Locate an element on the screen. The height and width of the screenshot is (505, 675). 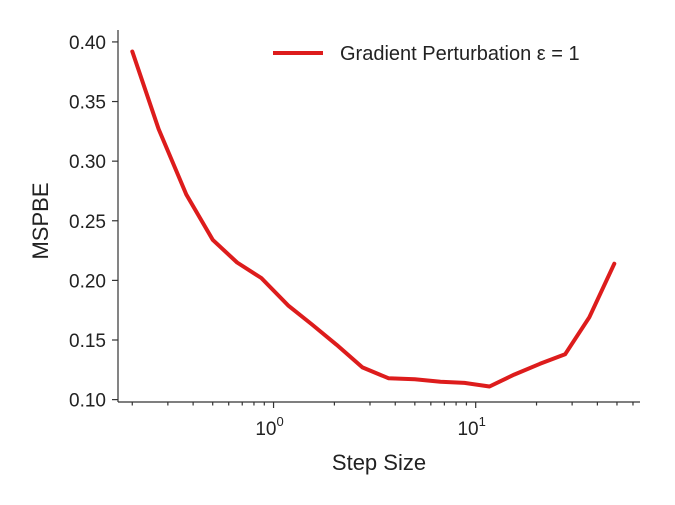
y-ticks: 0.10 0.15 0.20 0.25 0.30 0.35 0.40 is located at coordinates (93, 222).